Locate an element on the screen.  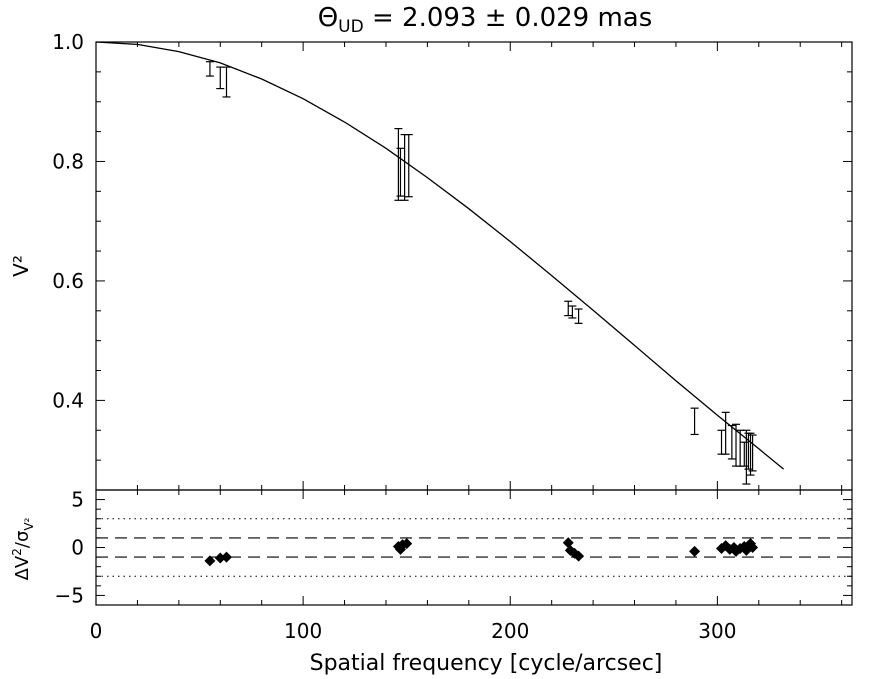
y-tick-label: 0.8 is located at coordinates (68, 161).